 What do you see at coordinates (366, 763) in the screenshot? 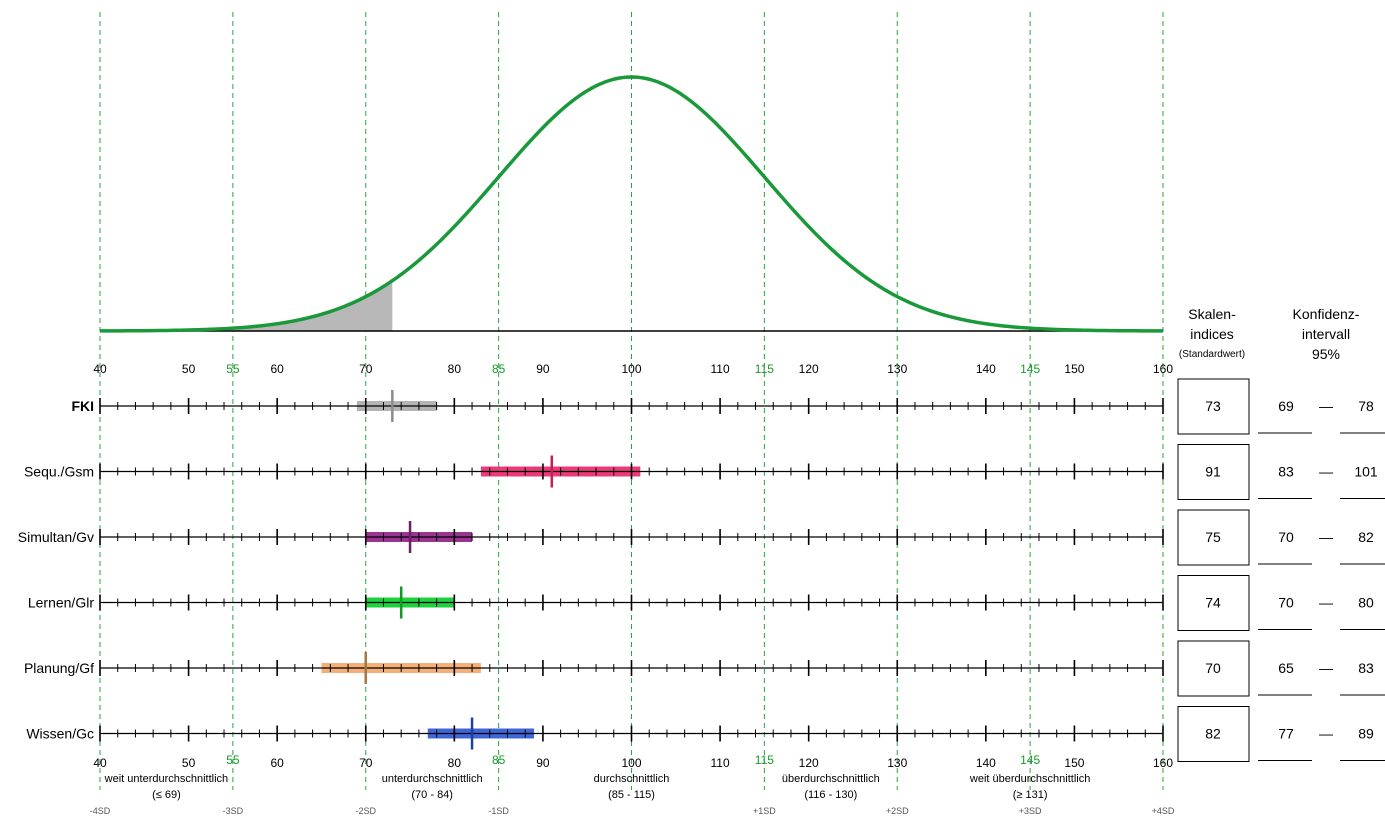
I see `bottom-tick-label-70: 70` at bounding box center [366, 763].